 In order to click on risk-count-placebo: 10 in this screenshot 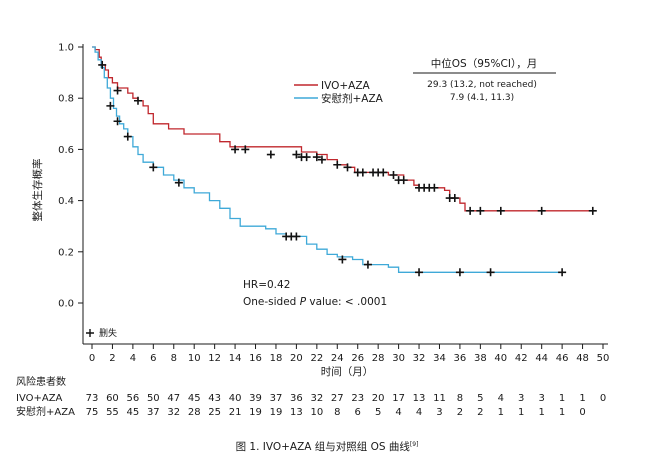, I will do `click(316, 412)`.